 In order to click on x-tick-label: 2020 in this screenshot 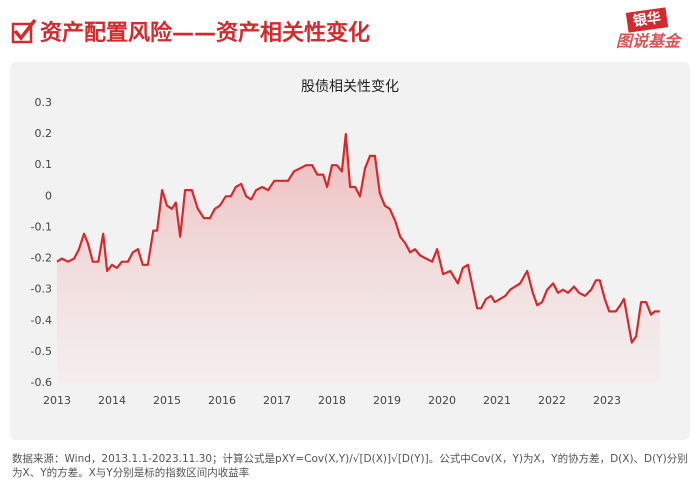, I will do `click(442, 400)`.